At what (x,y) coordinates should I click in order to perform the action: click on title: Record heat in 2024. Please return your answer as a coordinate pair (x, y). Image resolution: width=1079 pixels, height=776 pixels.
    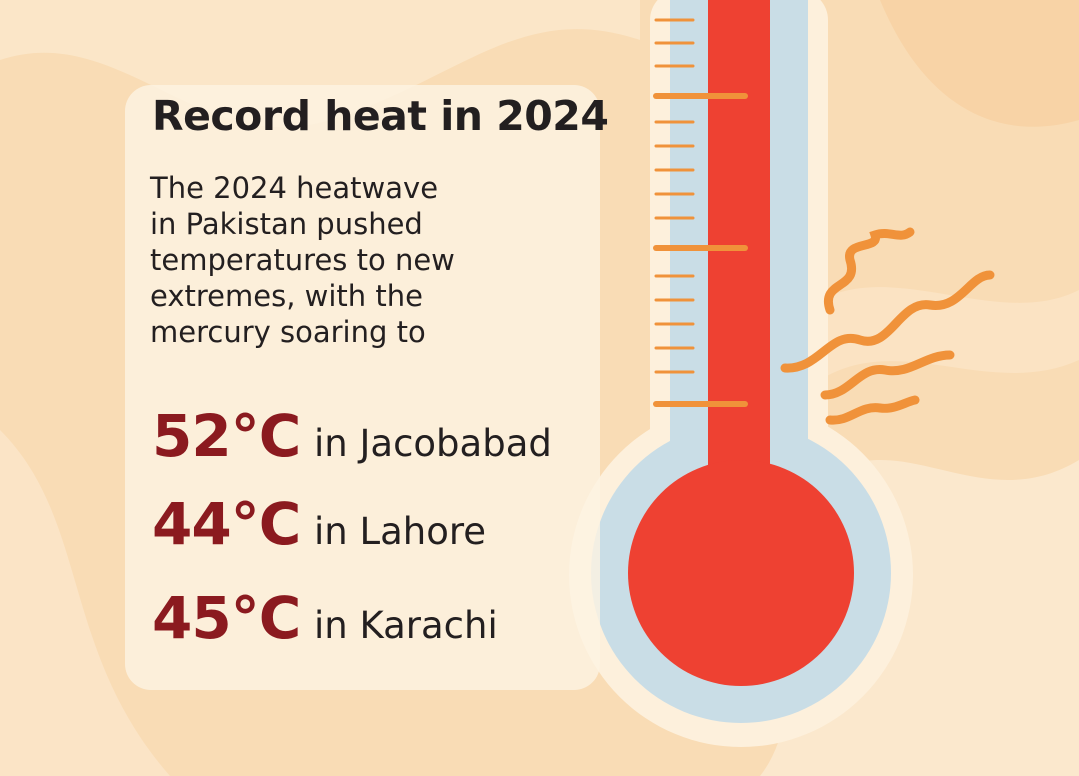
    Looking at the image, I should click on (380, 116).